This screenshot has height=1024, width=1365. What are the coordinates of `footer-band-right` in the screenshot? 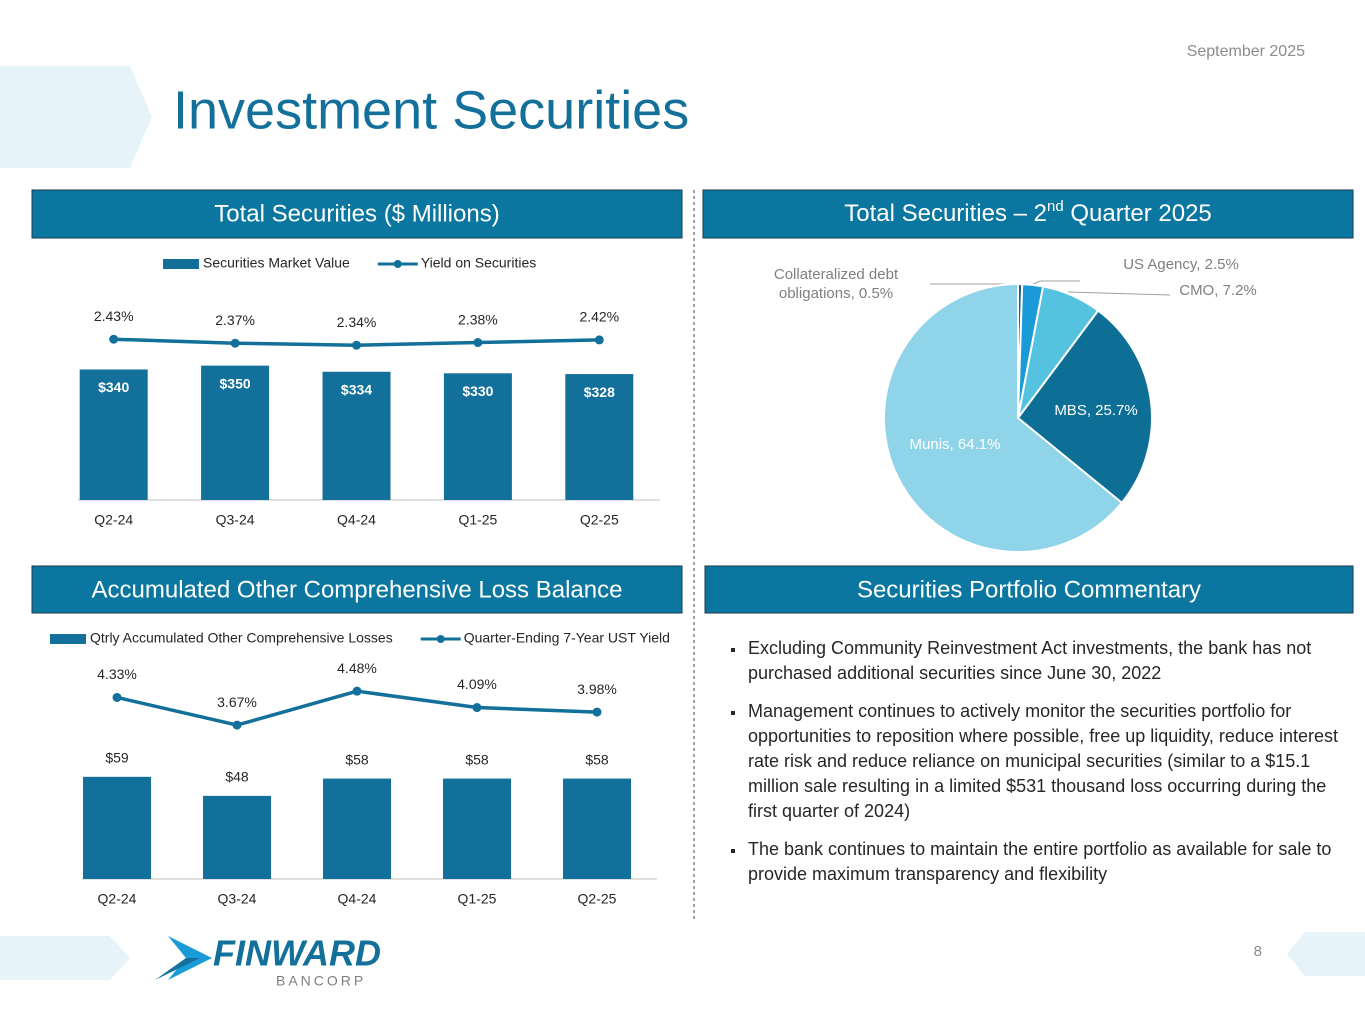 It's located at (1326, 954).